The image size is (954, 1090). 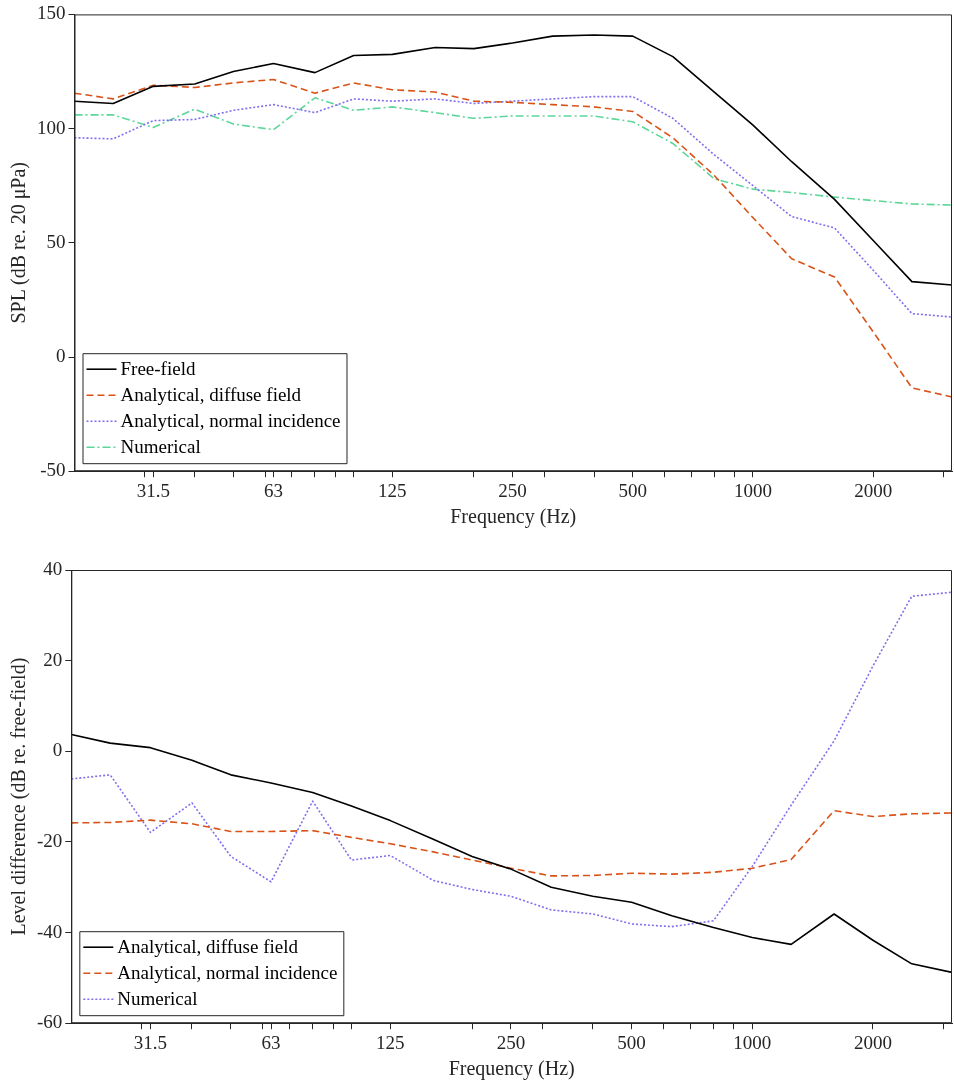 What do you see at coordinates (53, 659) in the screenshot?
I see `y-tick-label: 20` at bounding box center [53, 659].